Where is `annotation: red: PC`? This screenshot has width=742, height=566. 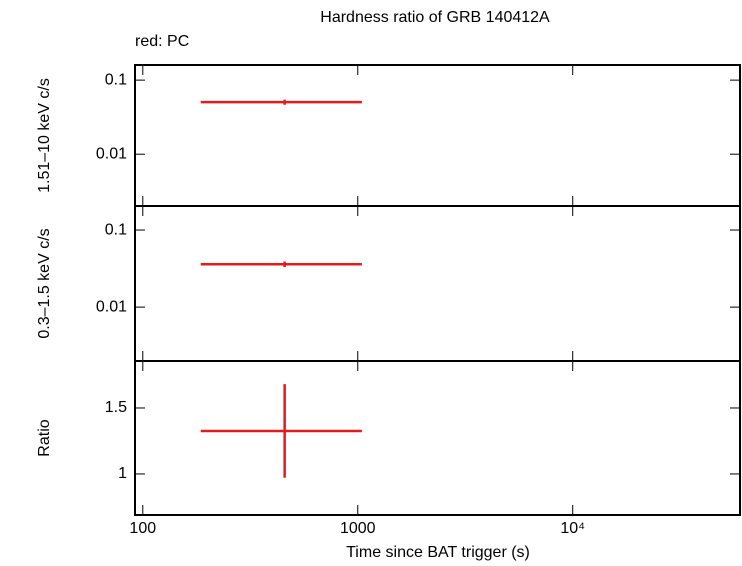
annotation: red: PC is located at coordinates (162, 41).